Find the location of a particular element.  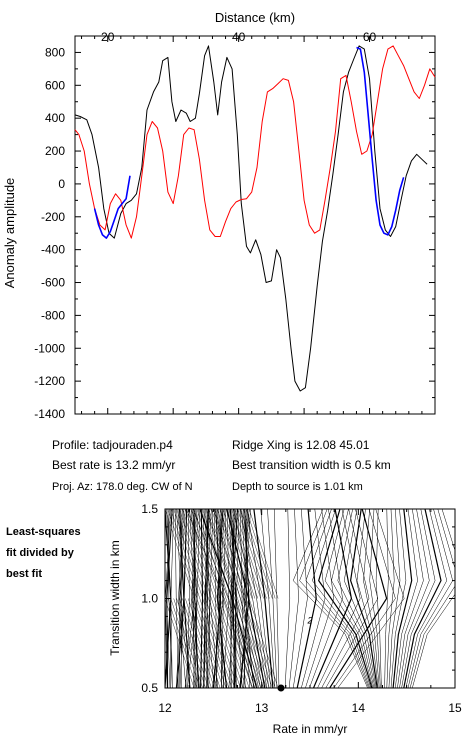

x-tick-label: 40 is located at coordinates (239, 37).